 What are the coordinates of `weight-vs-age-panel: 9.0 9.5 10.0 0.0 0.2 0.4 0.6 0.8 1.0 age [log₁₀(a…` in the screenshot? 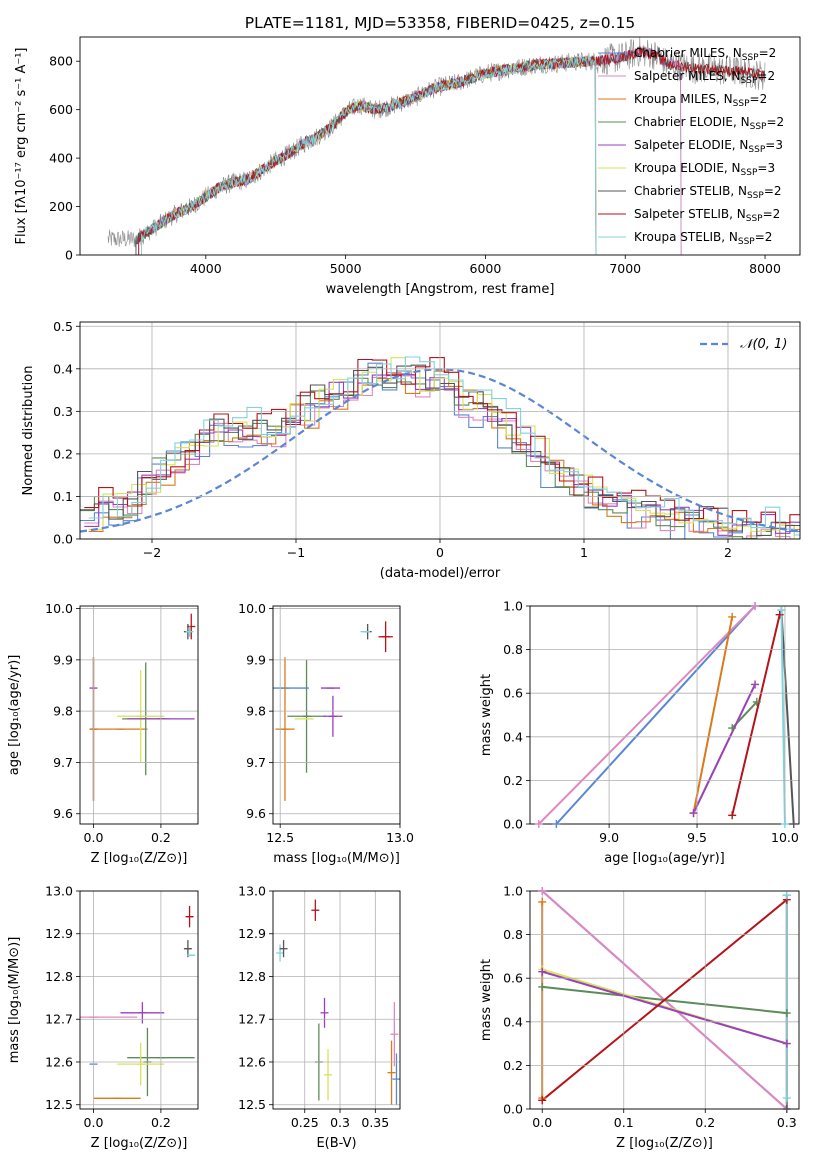 It's located at (639, 732).